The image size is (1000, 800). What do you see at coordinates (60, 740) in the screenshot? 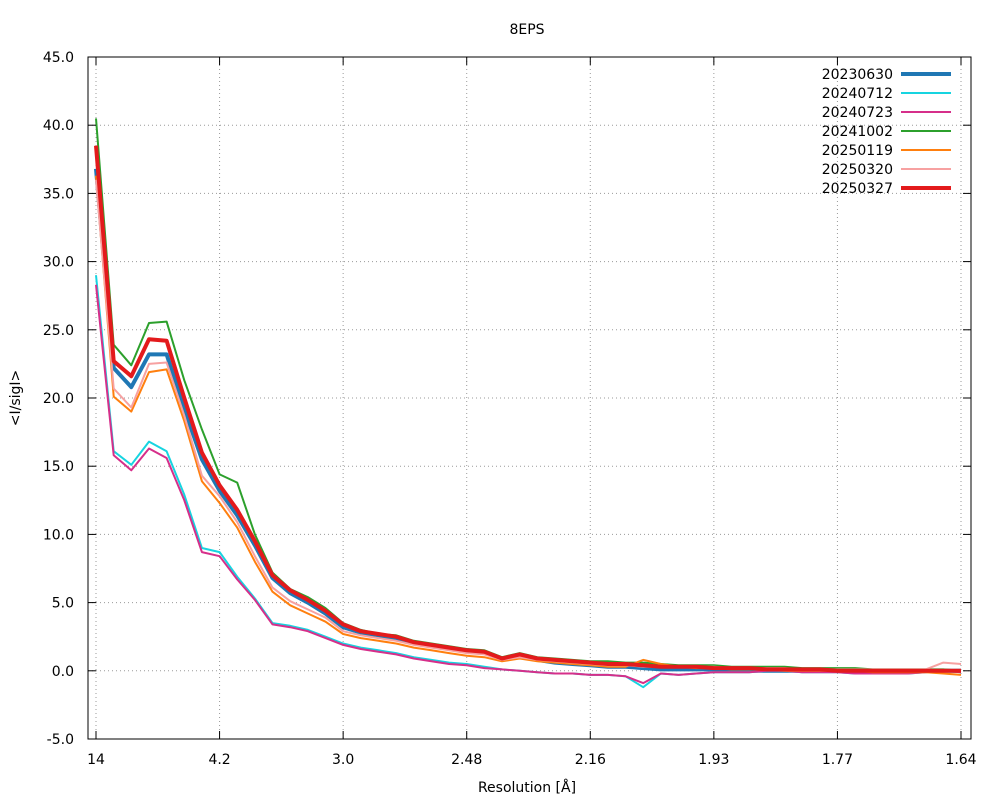
I see `y-tick-label: -5.0` at bounding box center [60, 740].